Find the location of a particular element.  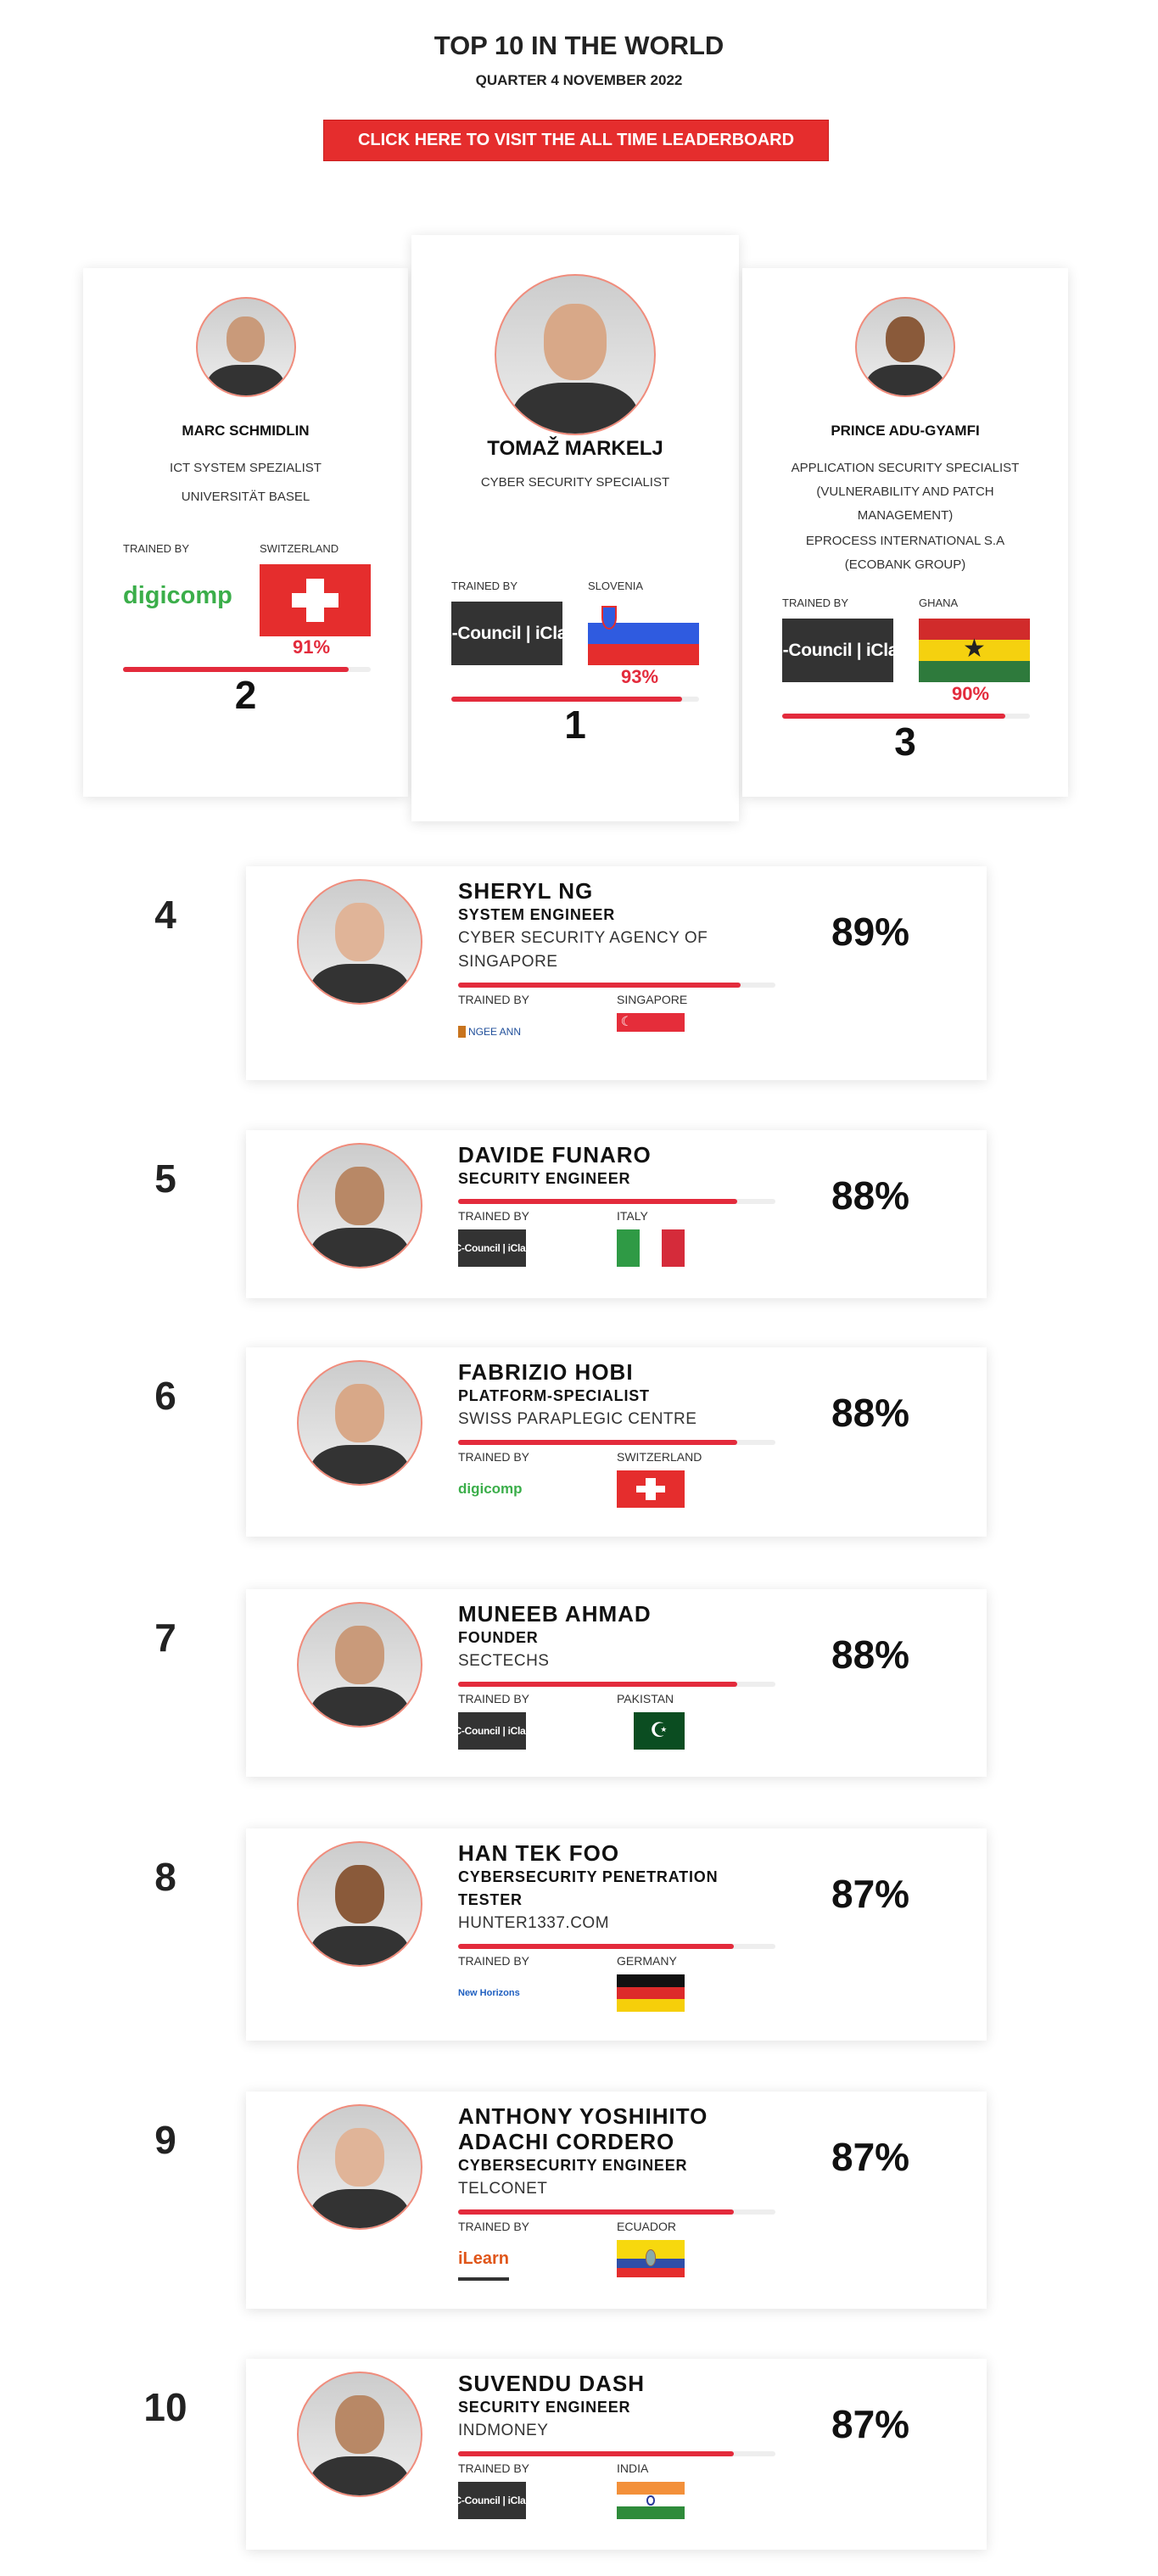

job-title: CYBER SECURITY SPECIALIST is located at coordinates (575, 483).